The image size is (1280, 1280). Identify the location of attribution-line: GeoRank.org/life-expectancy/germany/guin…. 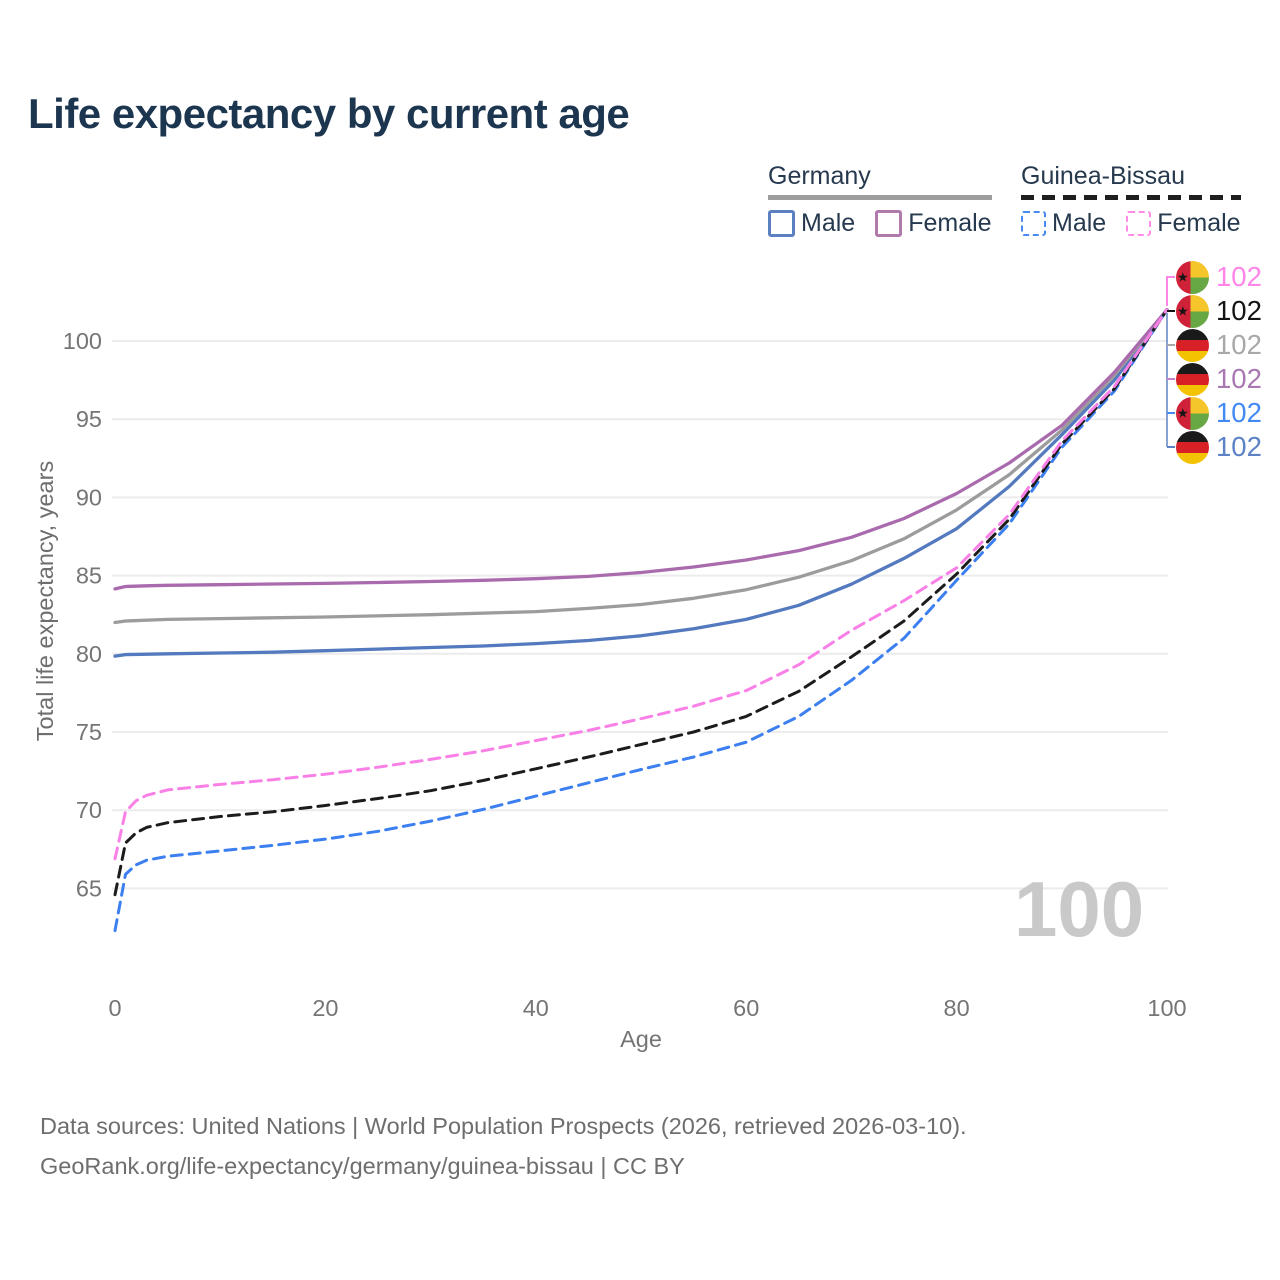
(362, 1166).